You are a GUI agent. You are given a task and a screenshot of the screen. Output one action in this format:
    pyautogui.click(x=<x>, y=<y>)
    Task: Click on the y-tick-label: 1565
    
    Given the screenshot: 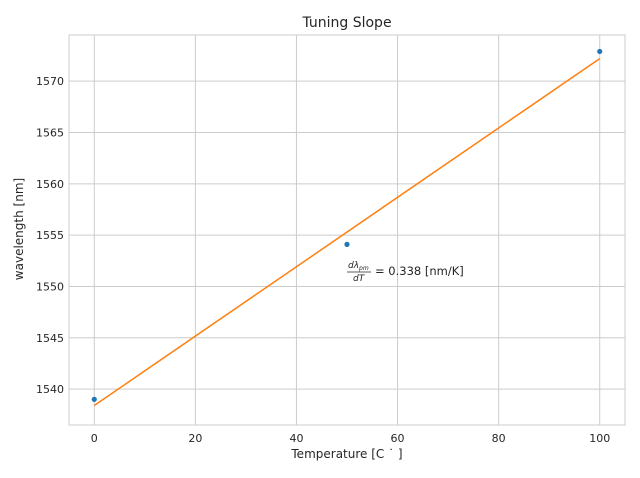 What is the action you would take?
    pyautogui.click(x=50, y=133)
    